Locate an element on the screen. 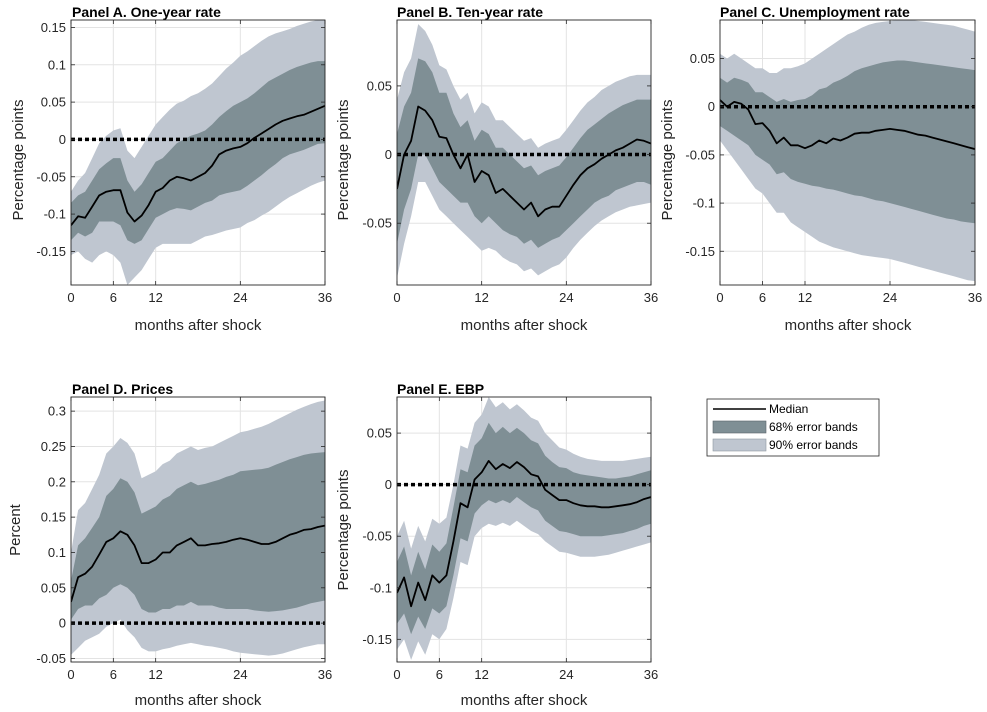 The height and width of the screenshot is (712, 987). panel-d-ytick-label-5: 0.2 is located at coordinates (57, 481).